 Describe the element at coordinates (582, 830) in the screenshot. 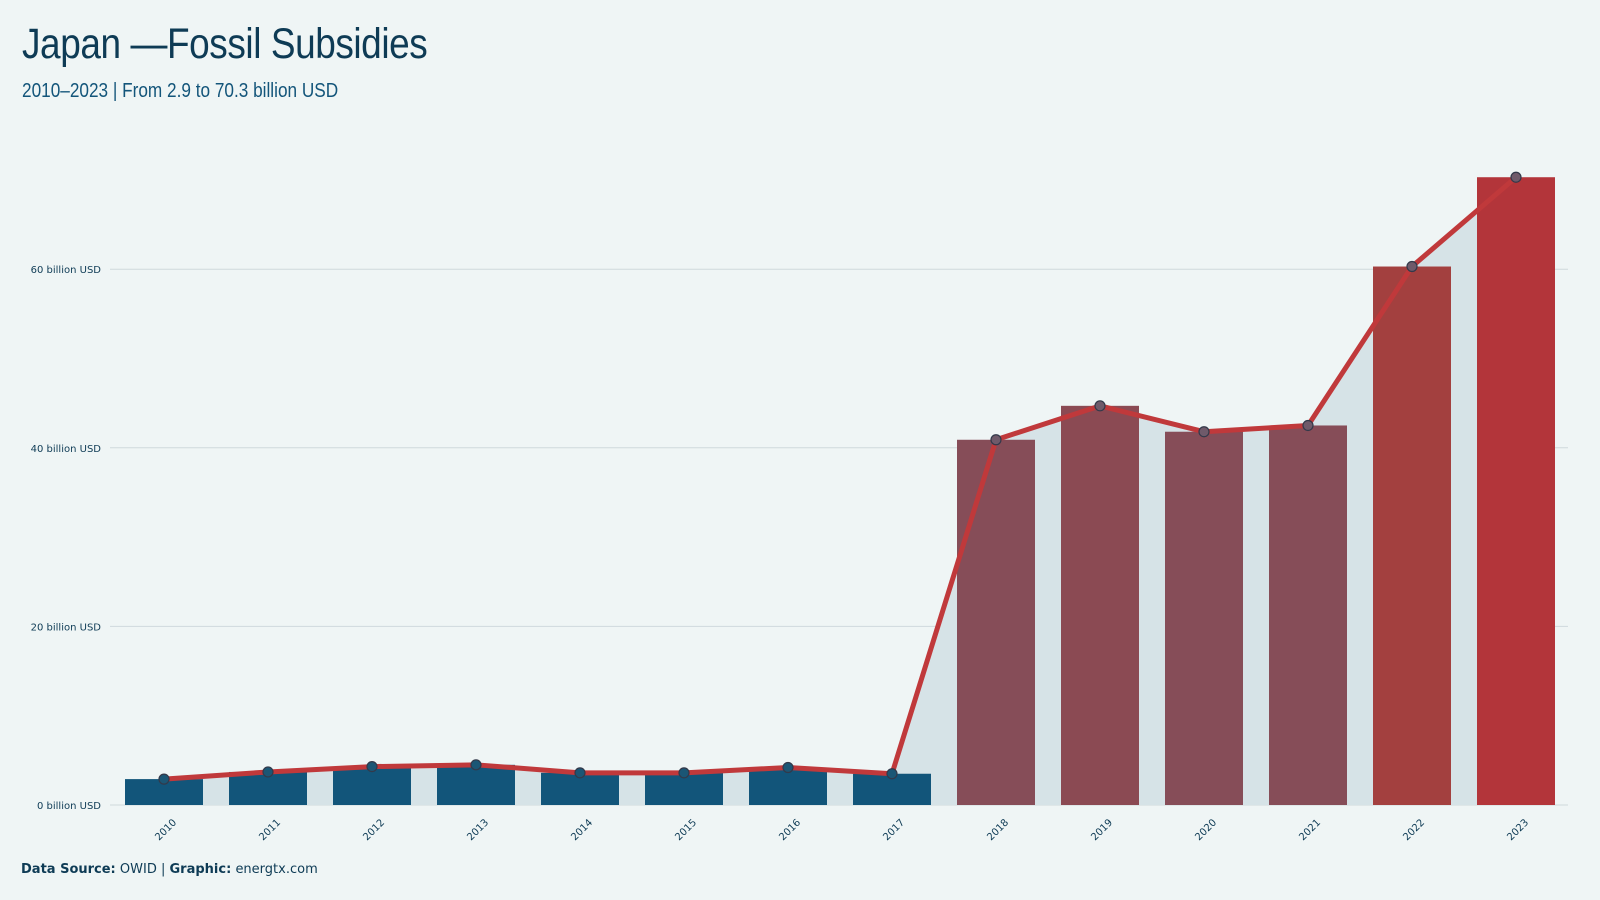

I see `x-tick-label: 2014` at that location.